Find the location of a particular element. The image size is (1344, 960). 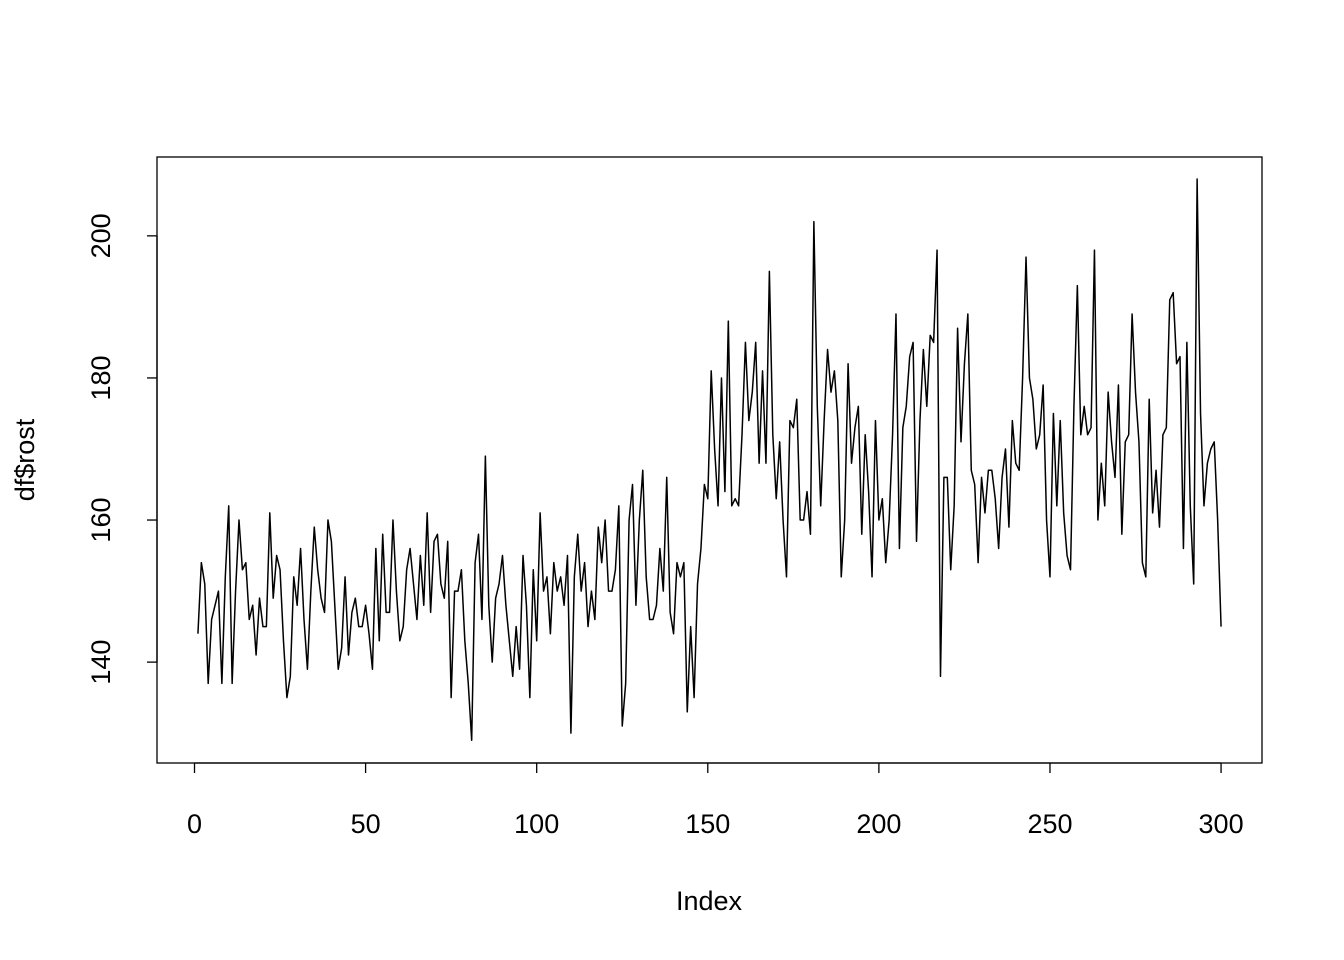

x-tick-label: 200 is located at coordinates (878, 824).